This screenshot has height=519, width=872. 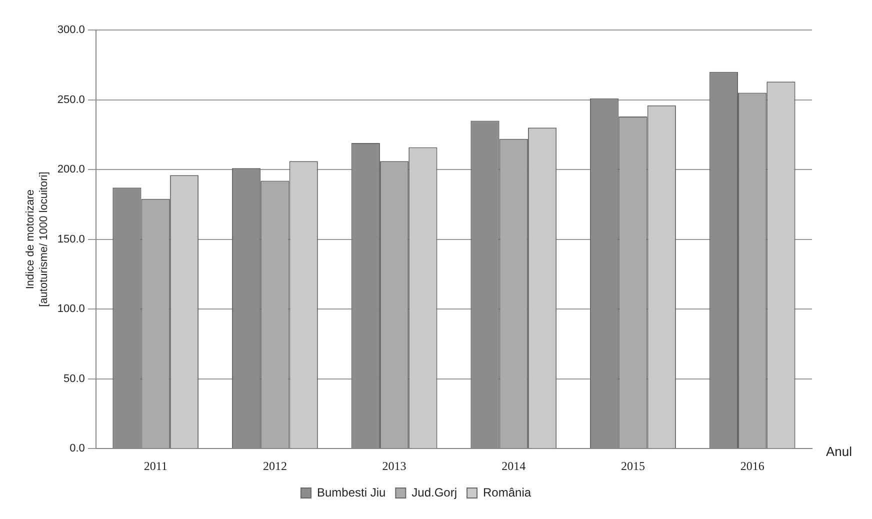 What do you see at coordinates (752, 465) in the screenshot?
I see `x-tick-label: 2016` at bounding box center [752, 465].